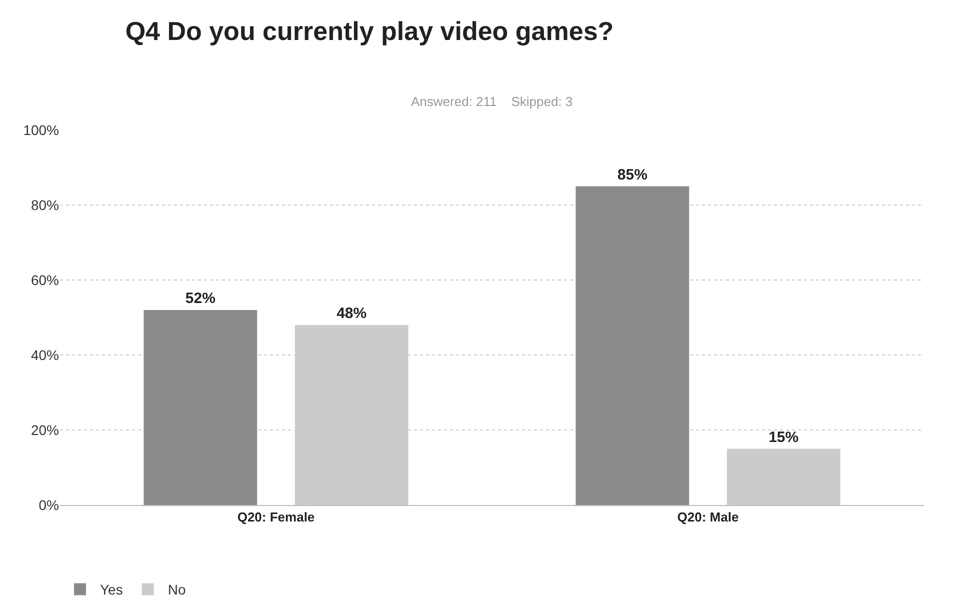  What do you see at coordinates (177, 590) in the screenshot?
I see `legend-label: No` at bounding box center [177, 590].